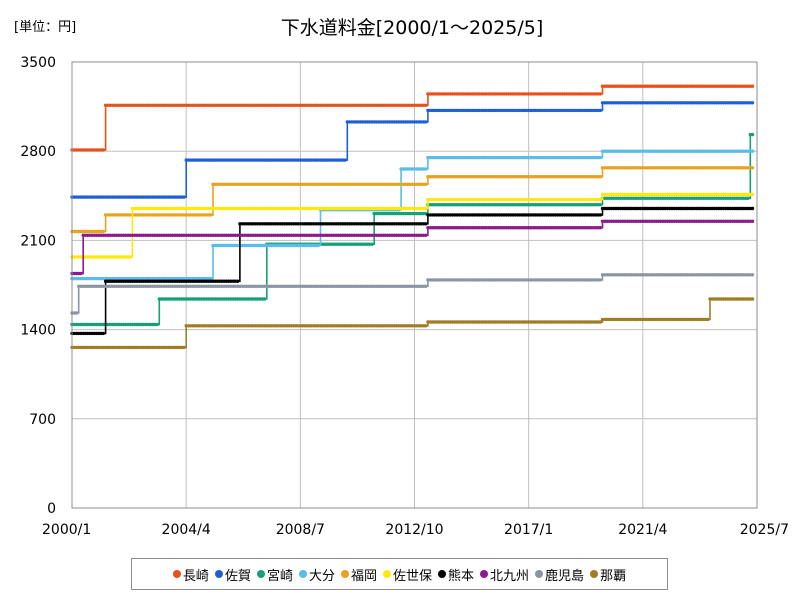  What do you see at coordinates (412, 150) in the screenshot?
I see `series-markers-佐賀` at bounding box center [412, 150].